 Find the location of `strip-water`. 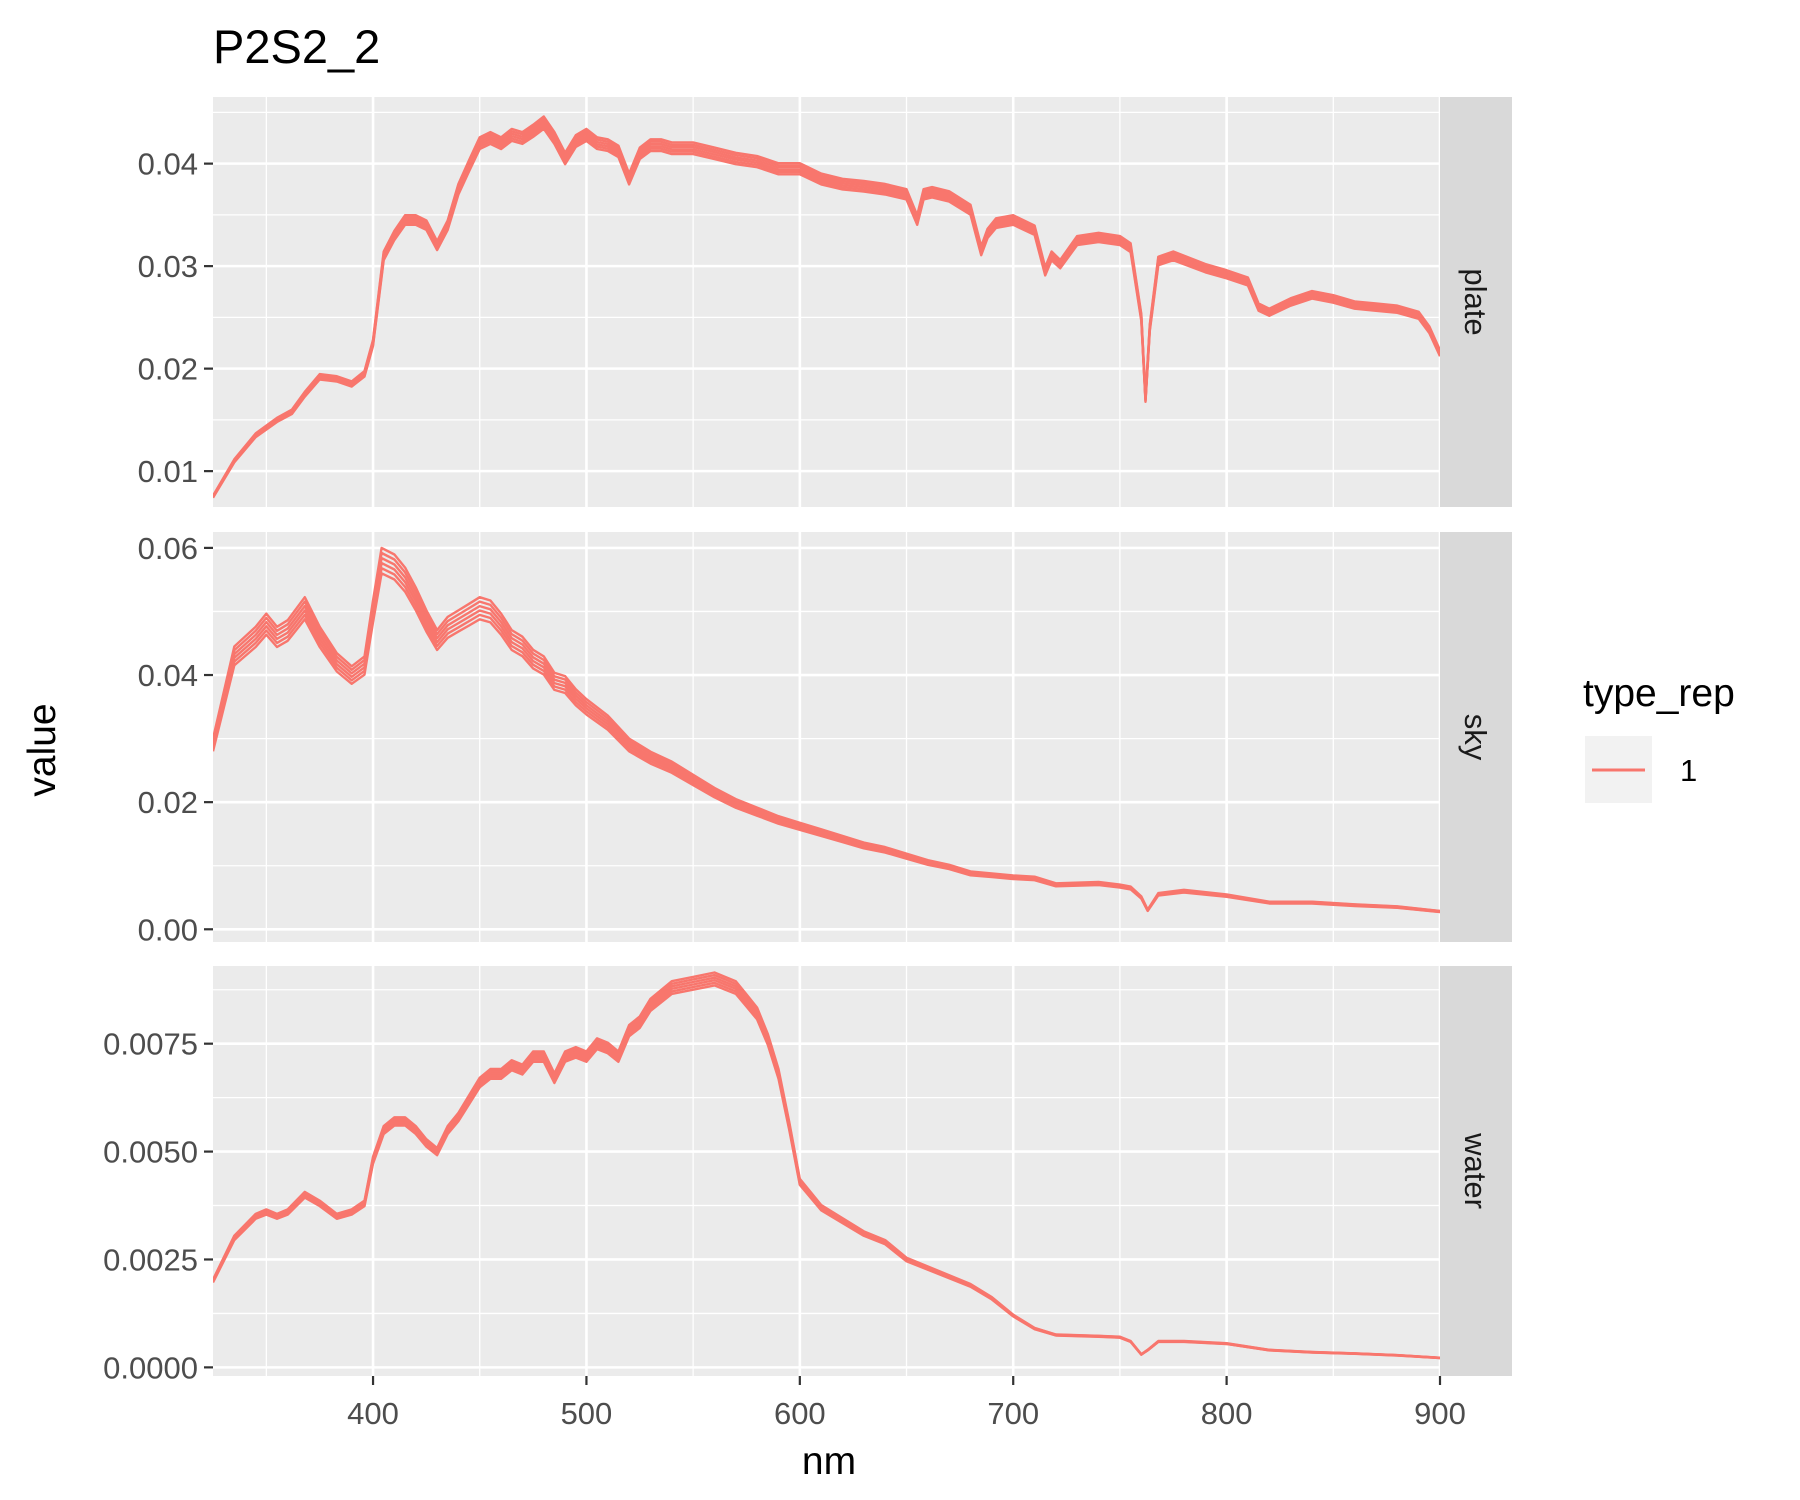

strip-water is located at coordinates (1476, 1171).